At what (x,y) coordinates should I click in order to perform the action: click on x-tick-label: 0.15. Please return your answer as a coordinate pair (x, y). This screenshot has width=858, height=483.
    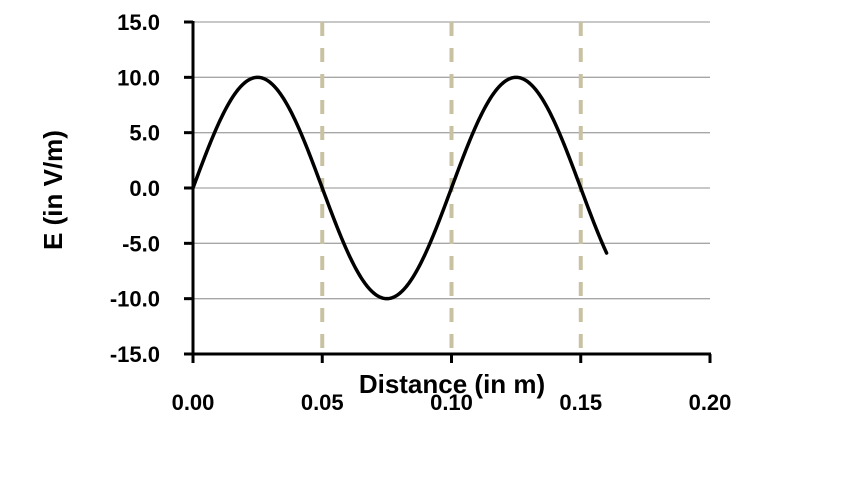
    Looking at the image, I should click on (580, 402).